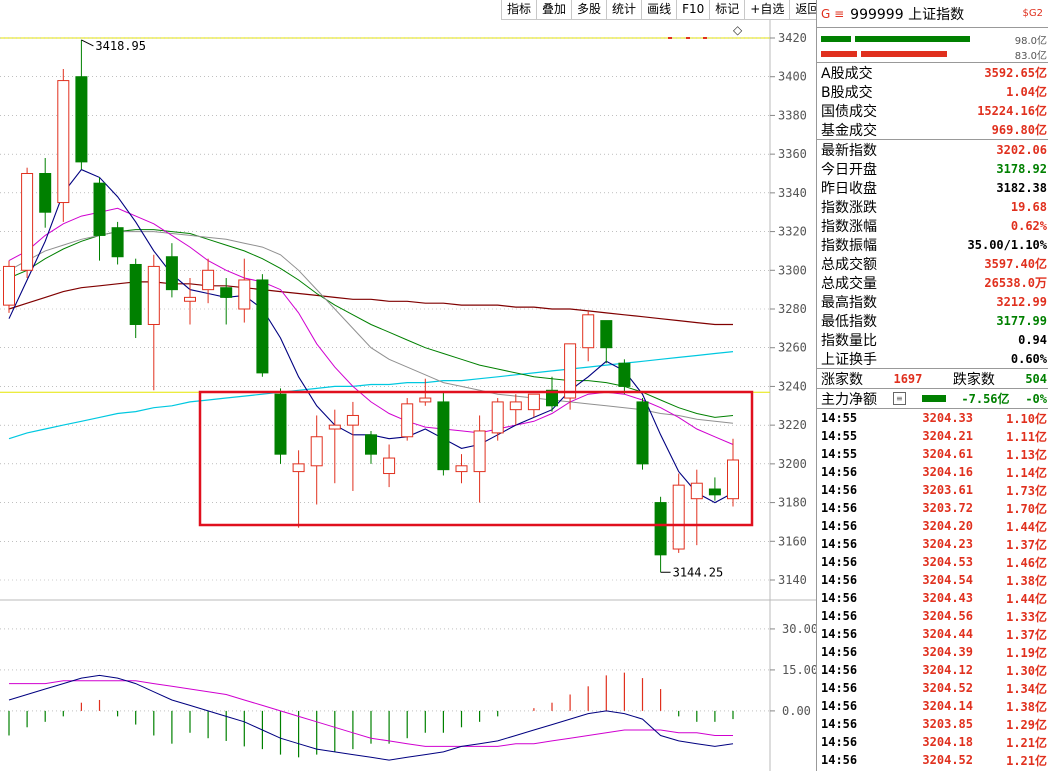 The width and height of the screenshot is (1048, 771). What do you see at coordinates (932, 149) in the screenshot?
I see `stat-row: 最新指数 3202.06` at bounding box center [932, 149].